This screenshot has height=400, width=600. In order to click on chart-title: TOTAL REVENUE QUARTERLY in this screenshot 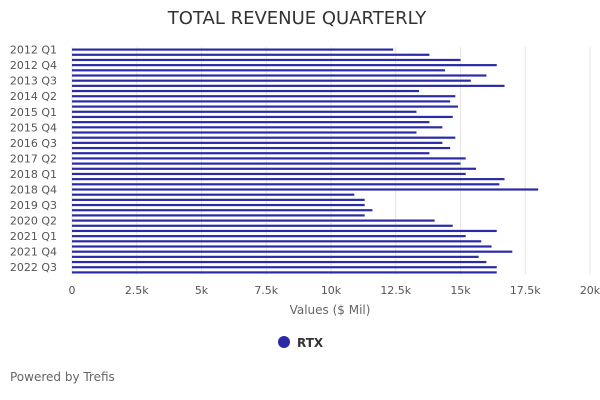, I will do `click(297, 18)`.